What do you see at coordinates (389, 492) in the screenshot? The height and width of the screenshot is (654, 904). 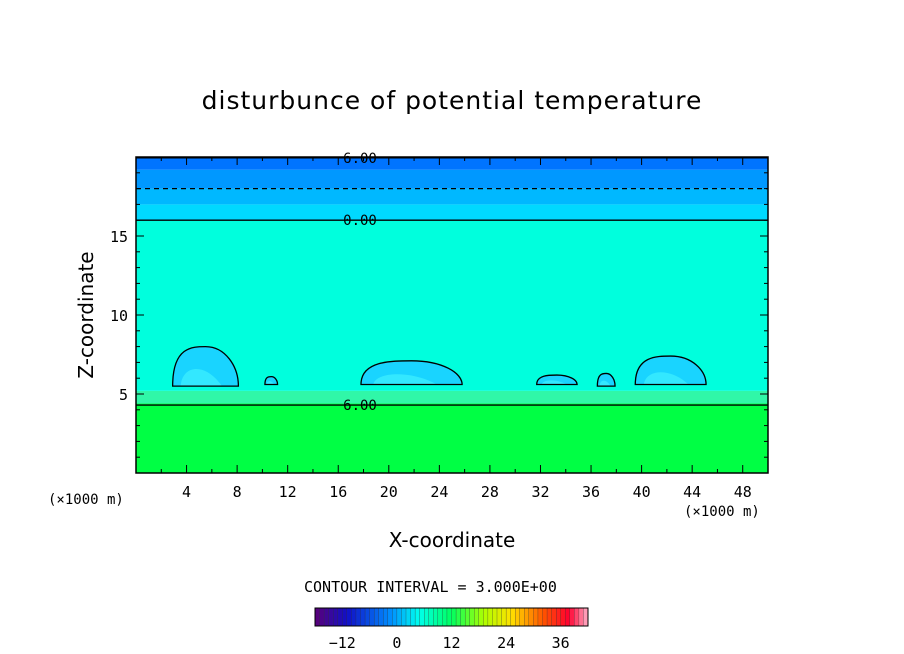 I see `x-tick-label: 20` at bounding box center [389, 492].